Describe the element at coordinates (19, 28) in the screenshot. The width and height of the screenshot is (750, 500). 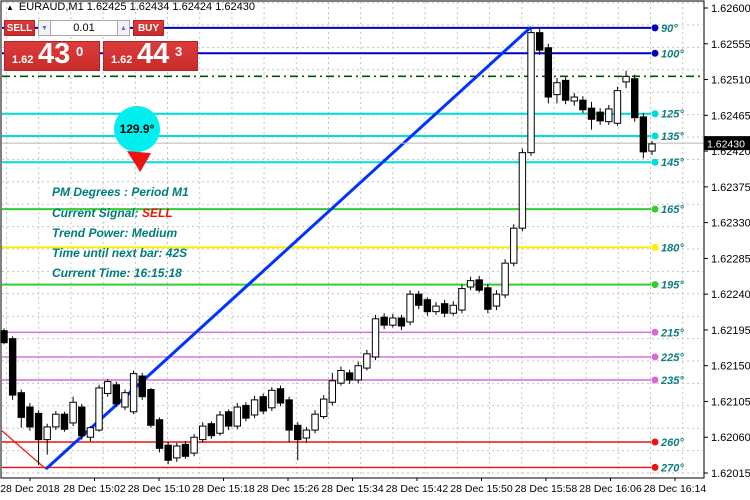
I see `sell-button: SELL` at that location.